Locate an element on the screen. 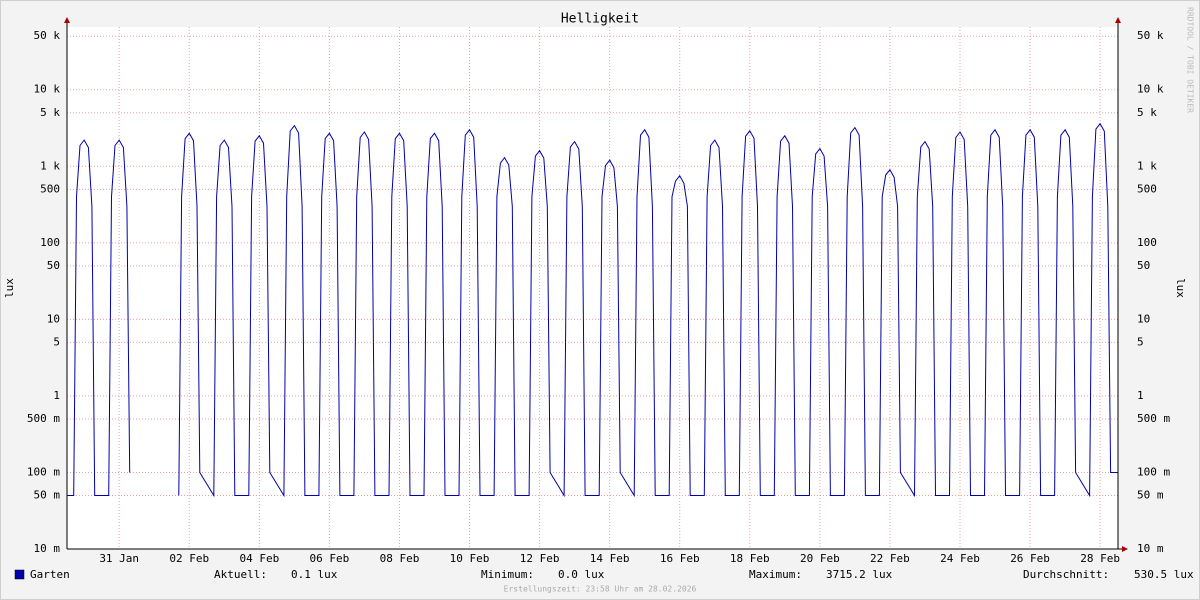  x-tick-label: 04 Feb is located at coordinates (259, 558).